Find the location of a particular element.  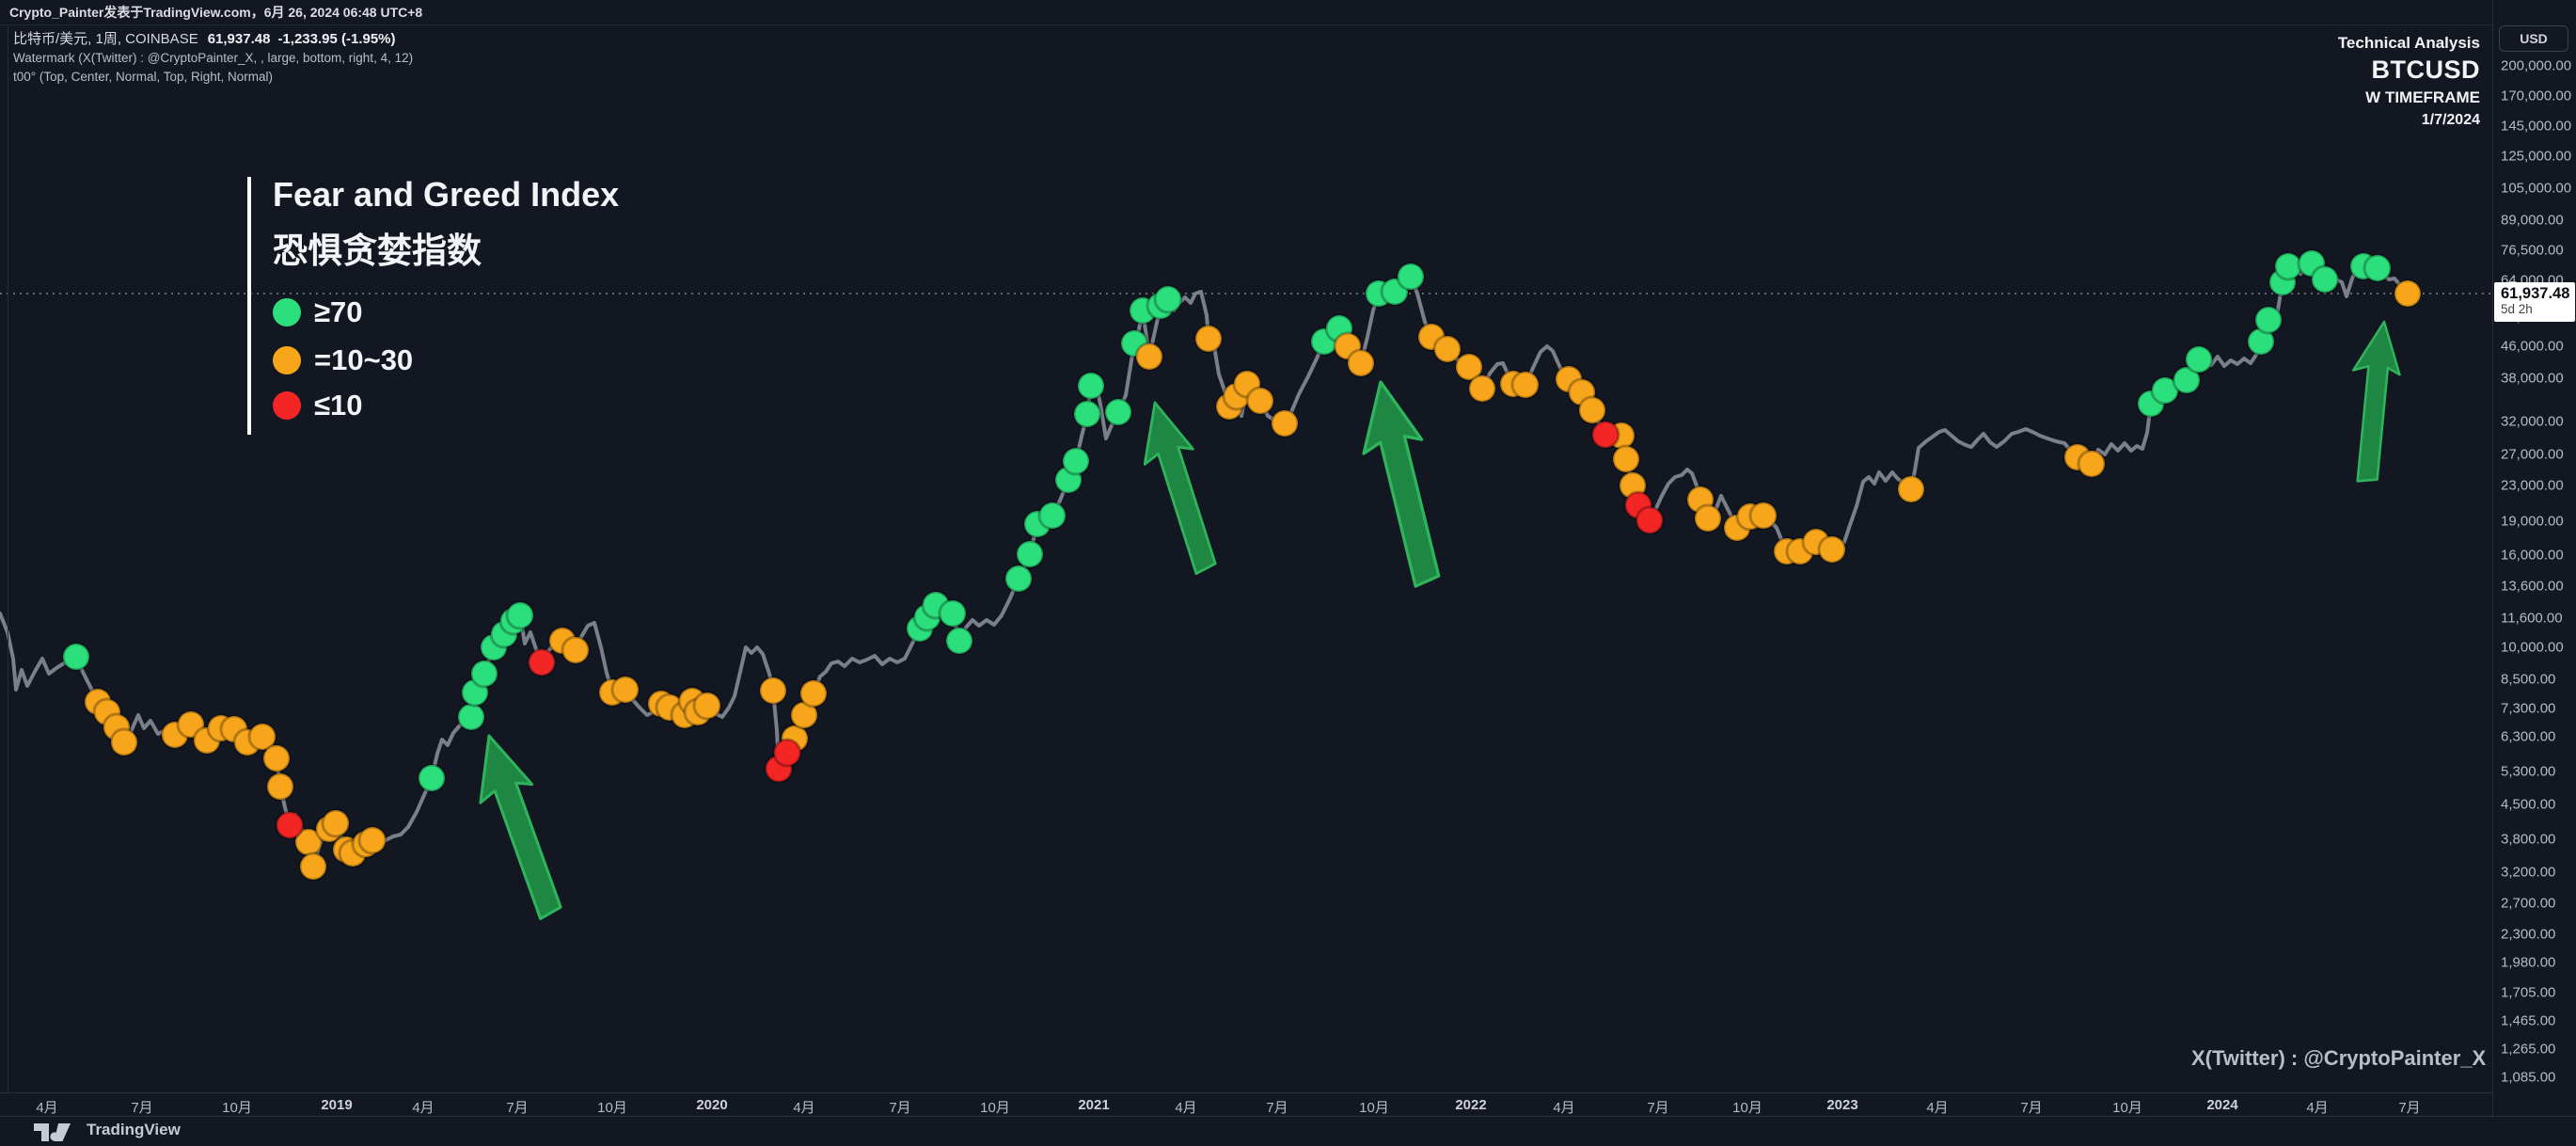

price-tick-label: 3,800.00 is located at coordinates (2528, 839).